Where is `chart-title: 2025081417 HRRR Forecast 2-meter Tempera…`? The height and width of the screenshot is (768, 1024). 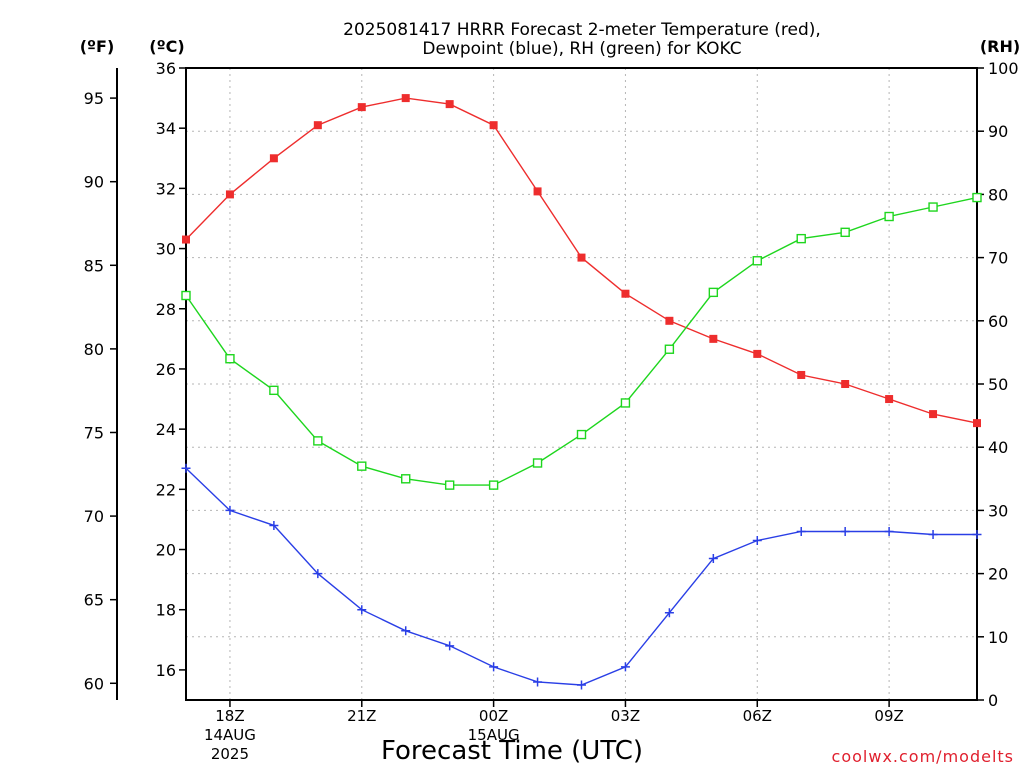 chart-title: 2025081417 HRRR Forecast 2-meter Tempera… is located at coordinates (582, 39).